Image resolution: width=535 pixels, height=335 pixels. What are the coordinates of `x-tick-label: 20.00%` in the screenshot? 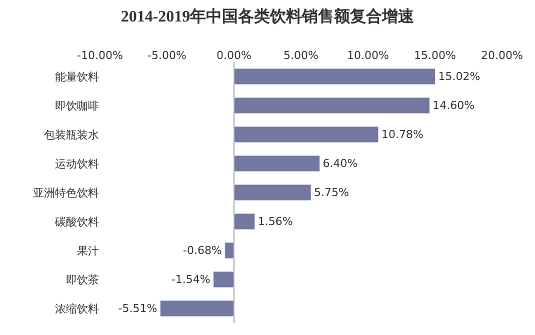 It's located at (502, 55).